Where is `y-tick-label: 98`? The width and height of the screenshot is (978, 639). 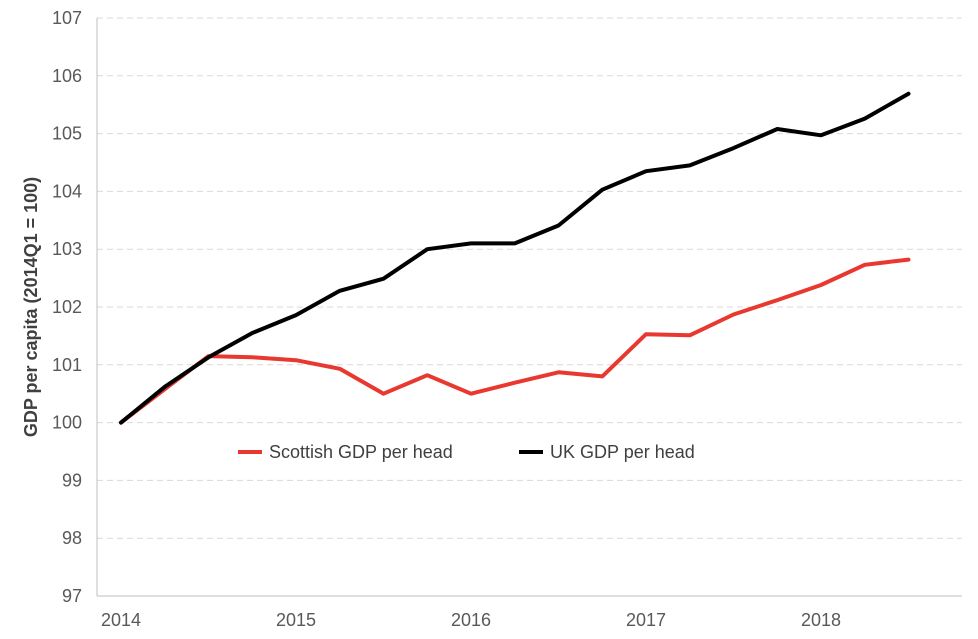 y-tick-label: 98 is located at coordinates (72, 538).